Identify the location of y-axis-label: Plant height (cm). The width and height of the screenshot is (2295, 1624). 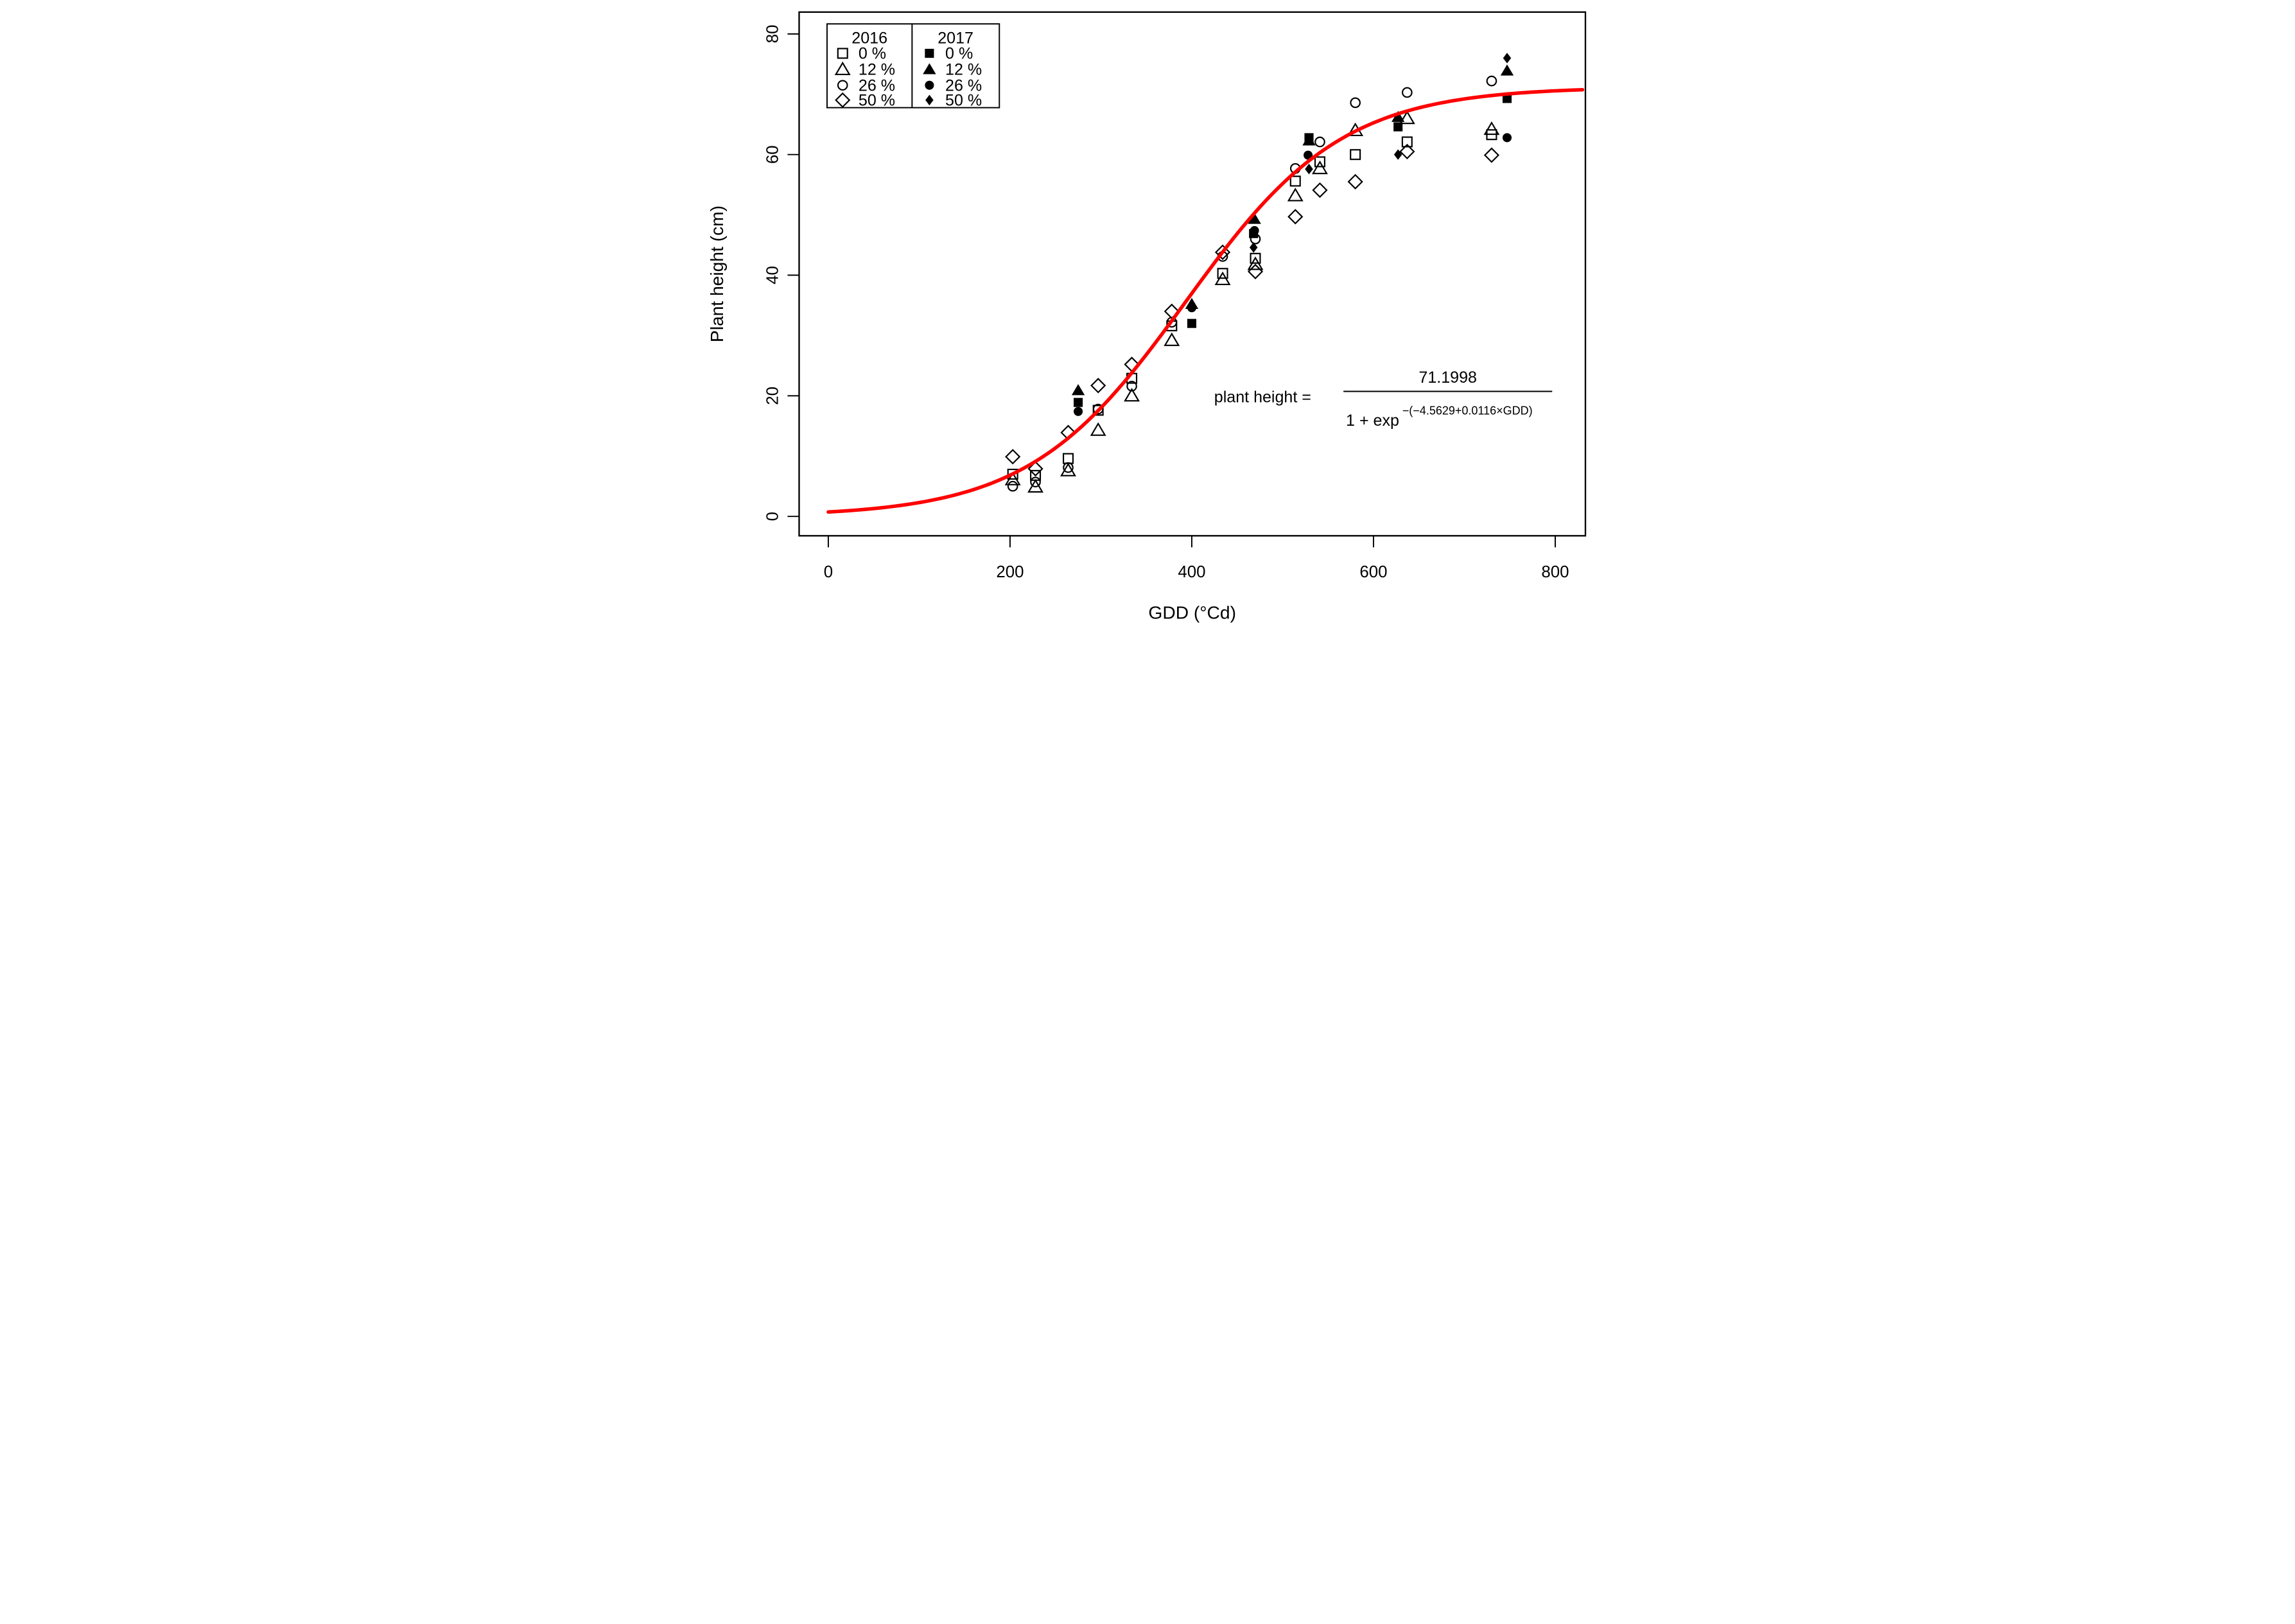
(716, 273).